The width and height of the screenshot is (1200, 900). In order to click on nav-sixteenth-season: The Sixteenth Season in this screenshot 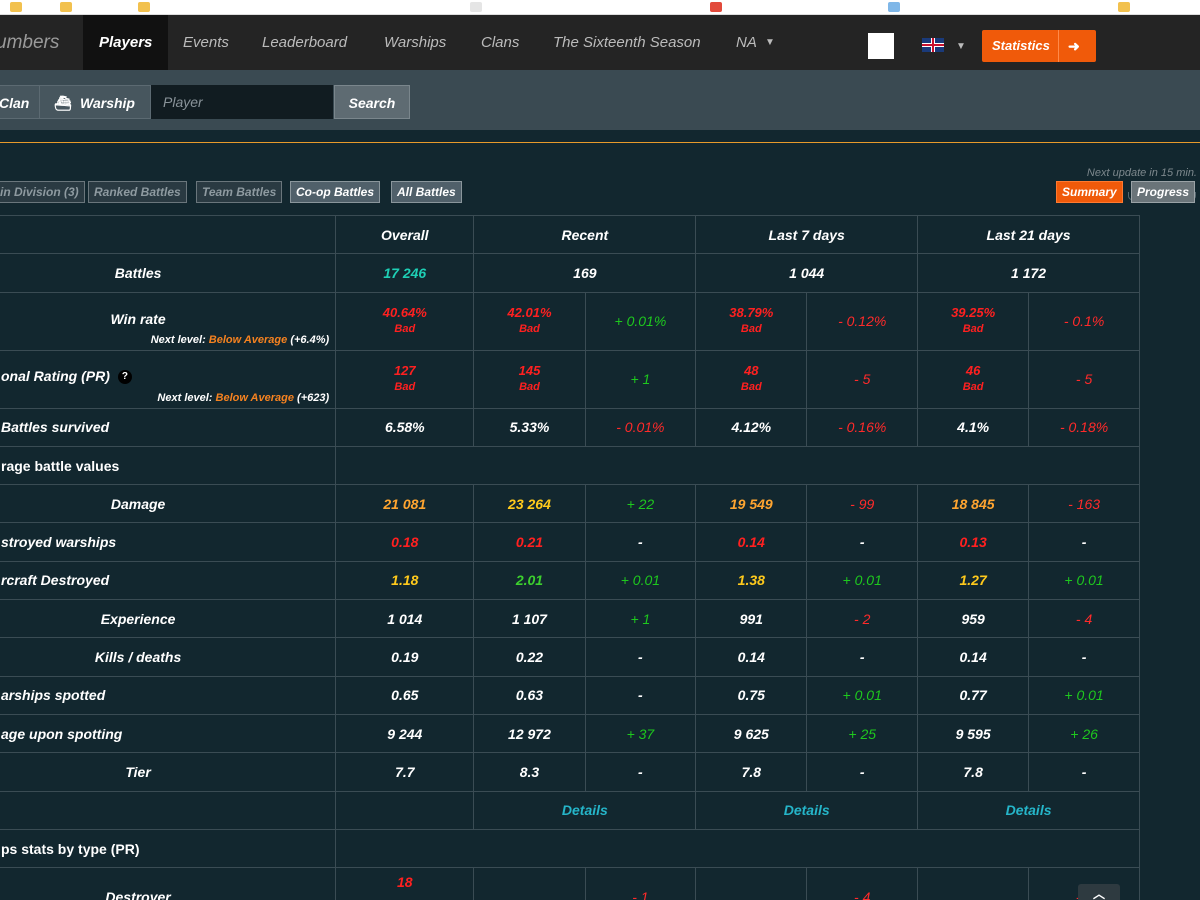, I will do `click(627, 42)`.